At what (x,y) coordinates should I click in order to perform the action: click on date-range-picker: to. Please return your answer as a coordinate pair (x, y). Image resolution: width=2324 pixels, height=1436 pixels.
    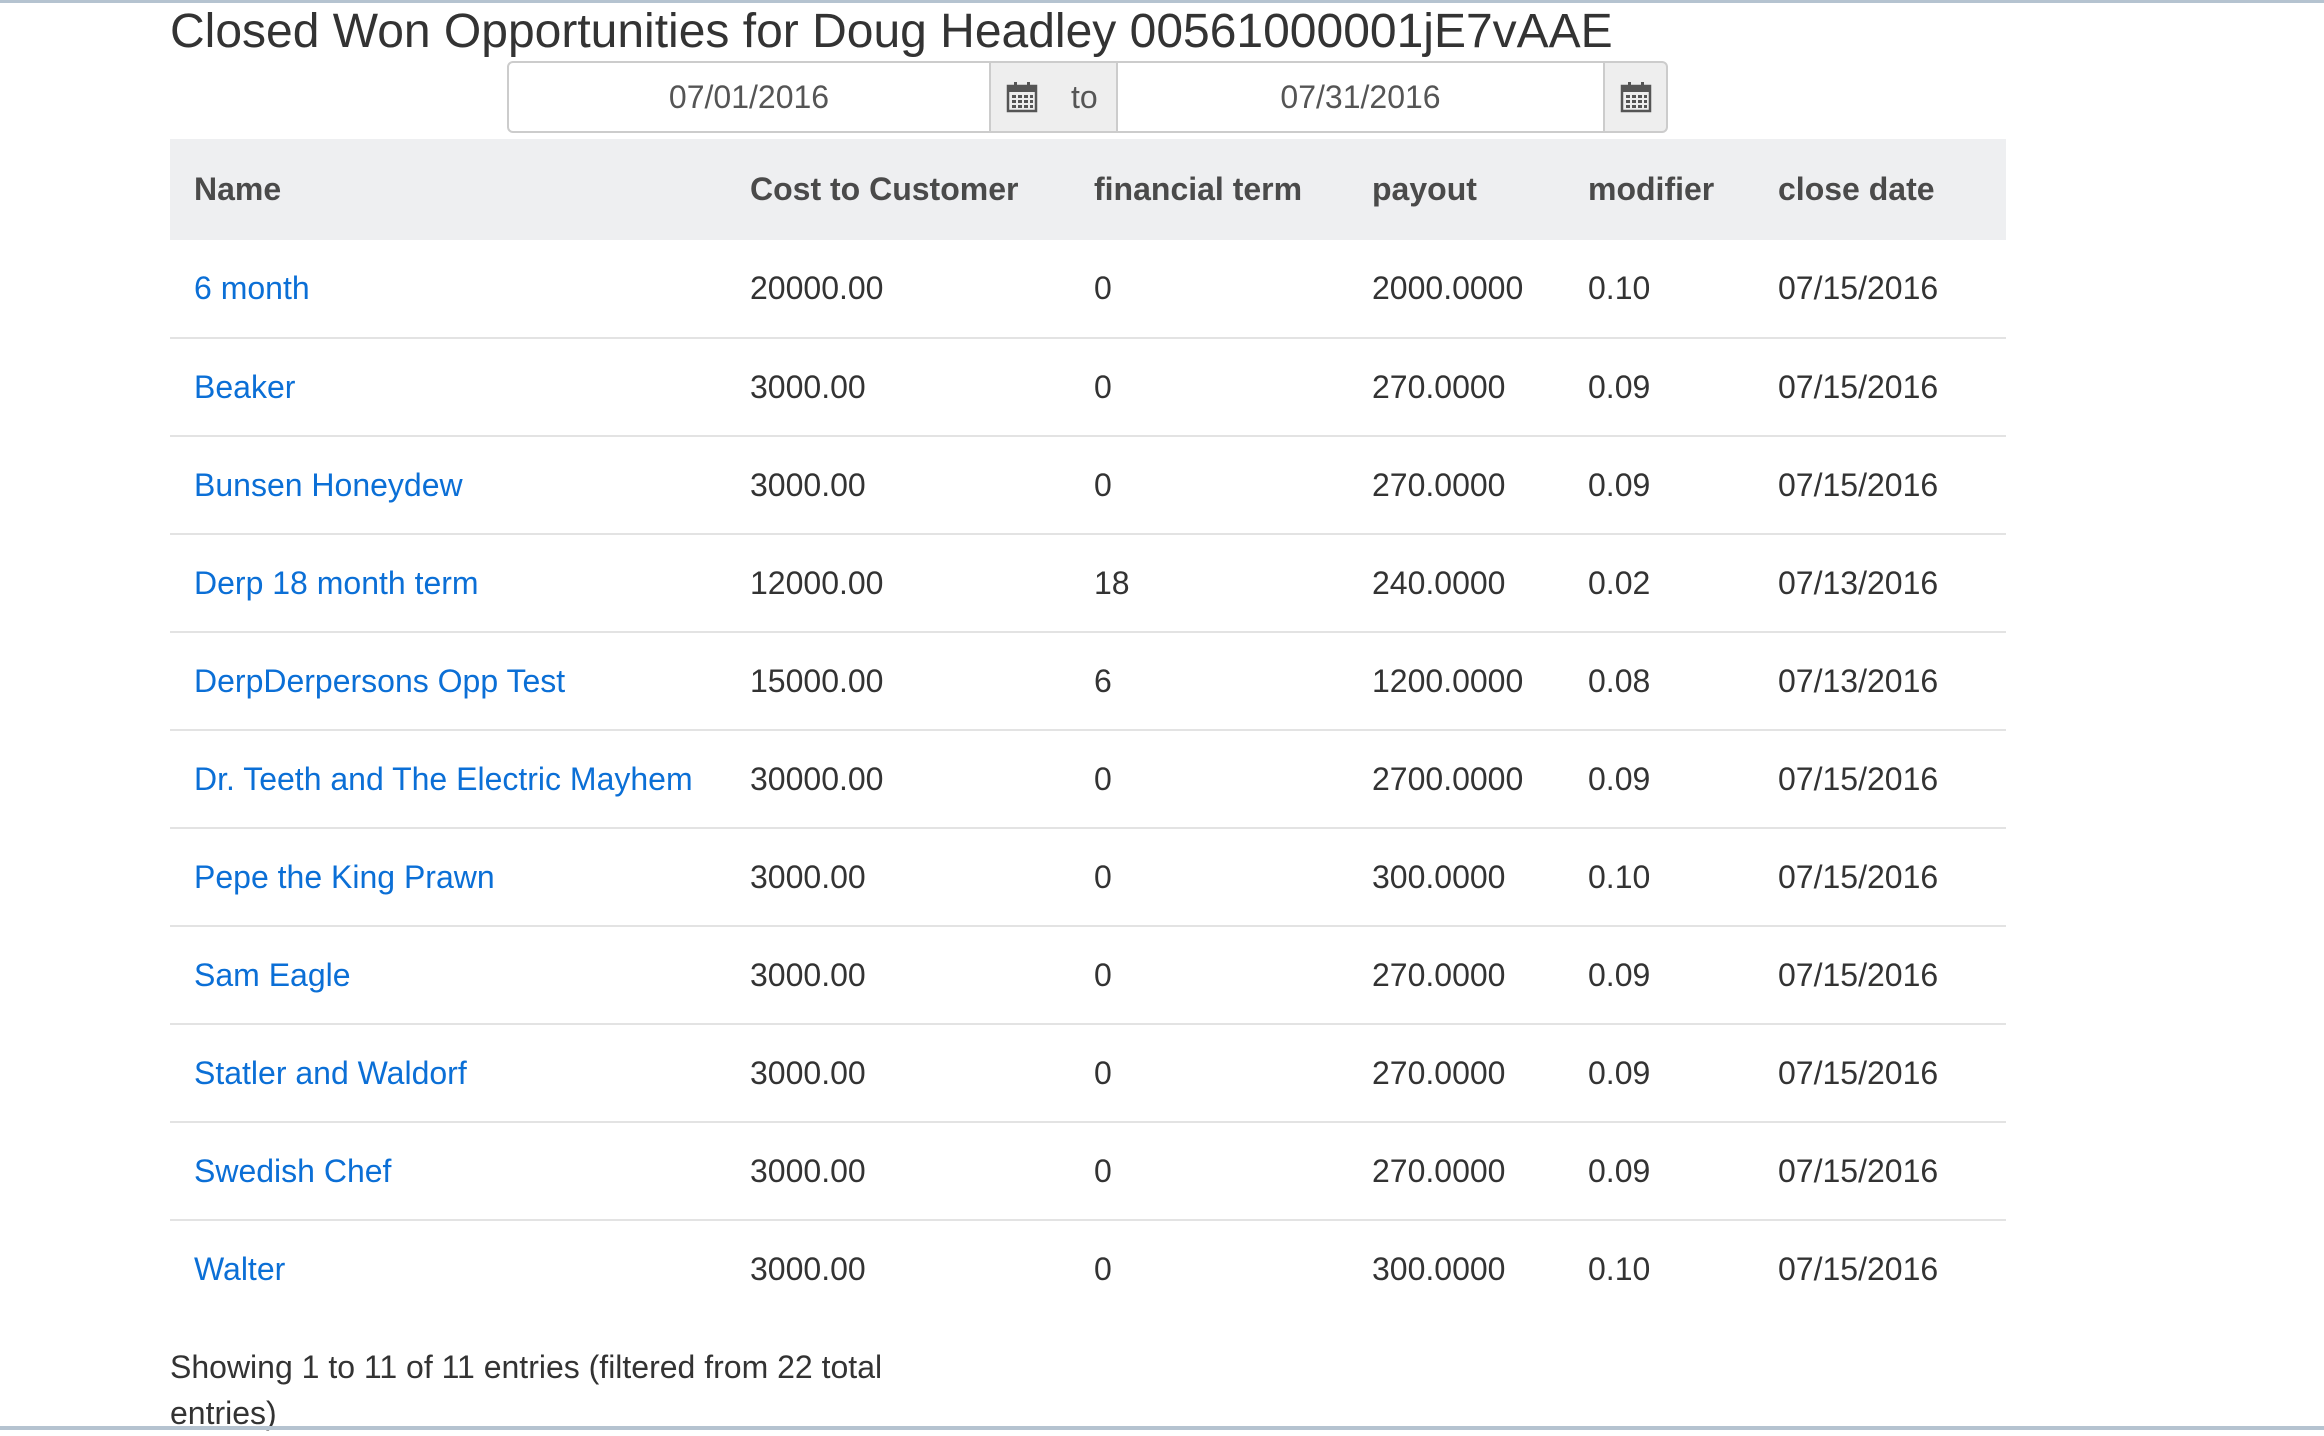
    Looking at the image, I should click on (1087, 97).